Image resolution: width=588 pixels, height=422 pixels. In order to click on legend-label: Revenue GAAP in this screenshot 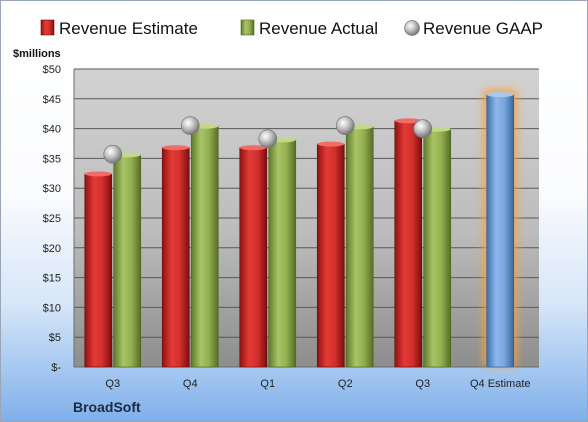, I will do `click(483, 28)`.